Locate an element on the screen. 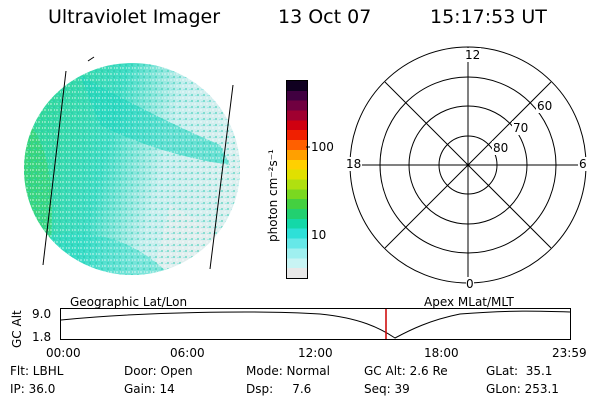 The image size is (600, 400). status-filter: Flt: LBHL is located at coordinates (37, 371).